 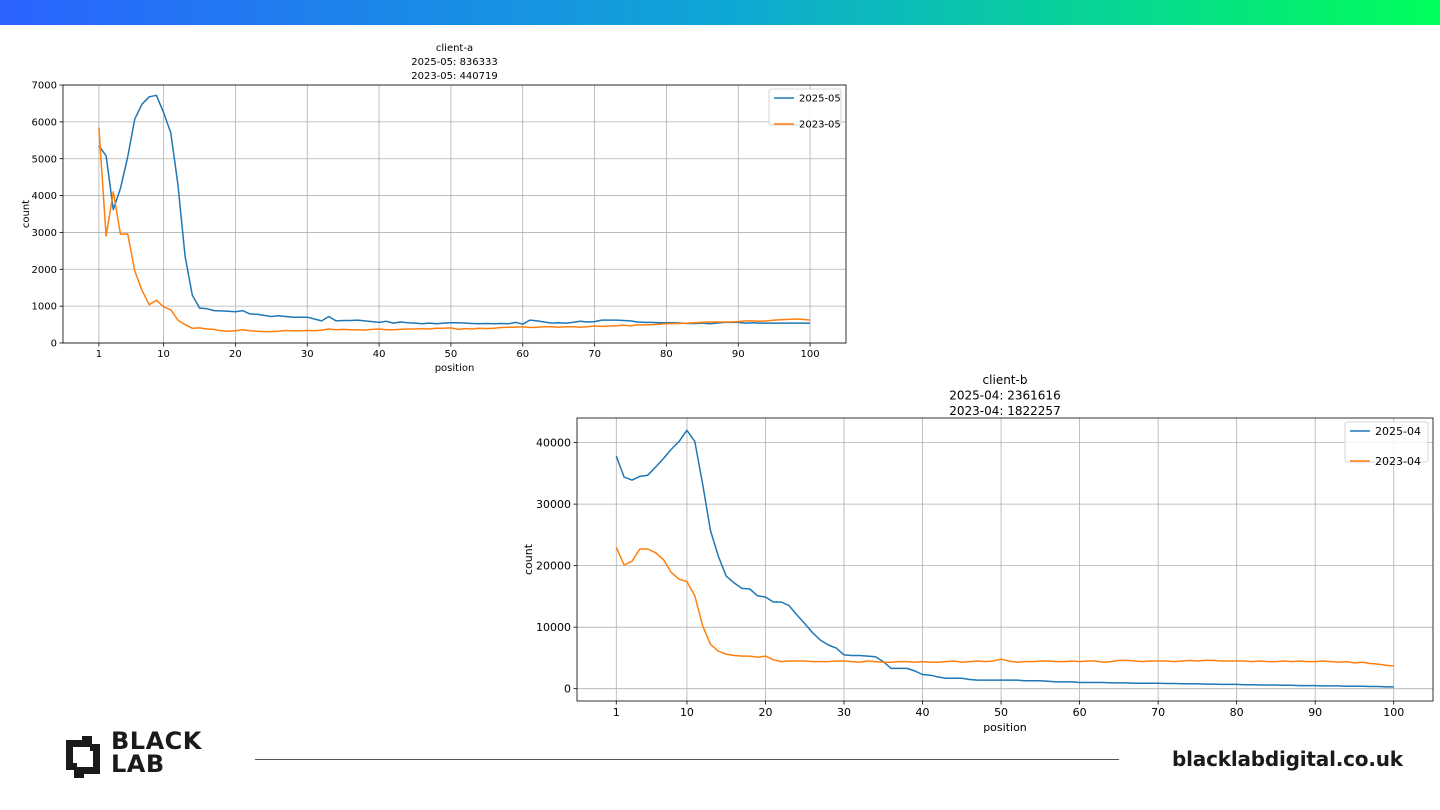 What do you see at coordinates (44, 196) in the screenshot?
I see `y-tick-label: 4000` at bounding box center [44, 196].